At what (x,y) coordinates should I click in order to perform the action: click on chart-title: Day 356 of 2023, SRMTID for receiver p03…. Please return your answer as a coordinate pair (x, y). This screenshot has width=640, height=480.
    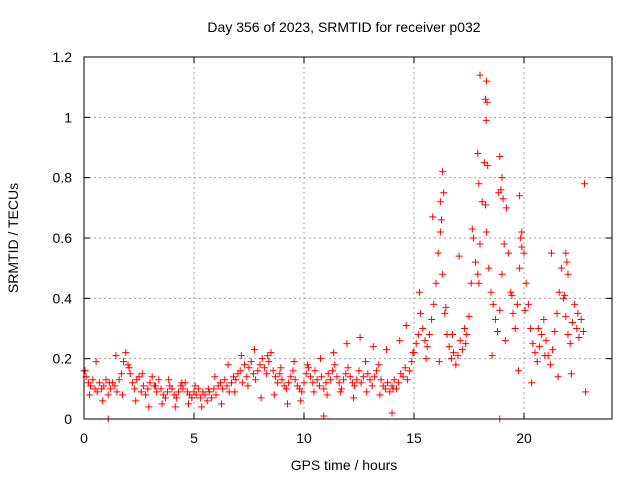
    Looking at the image, I should click on (343, 27).